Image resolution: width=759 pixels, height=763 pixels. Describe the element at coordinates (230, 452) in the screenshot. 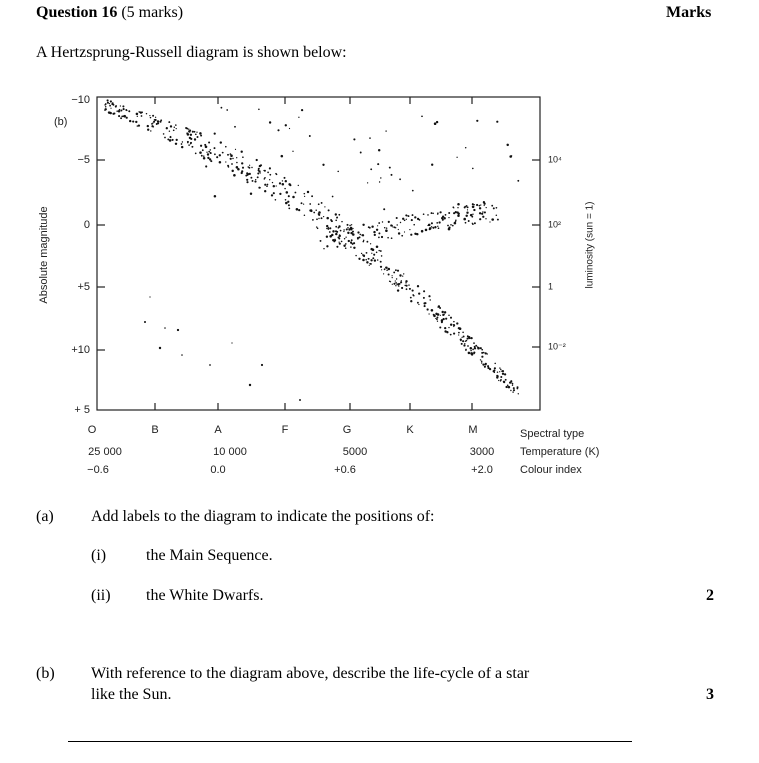

I see `temperature: 10 000` at that location.